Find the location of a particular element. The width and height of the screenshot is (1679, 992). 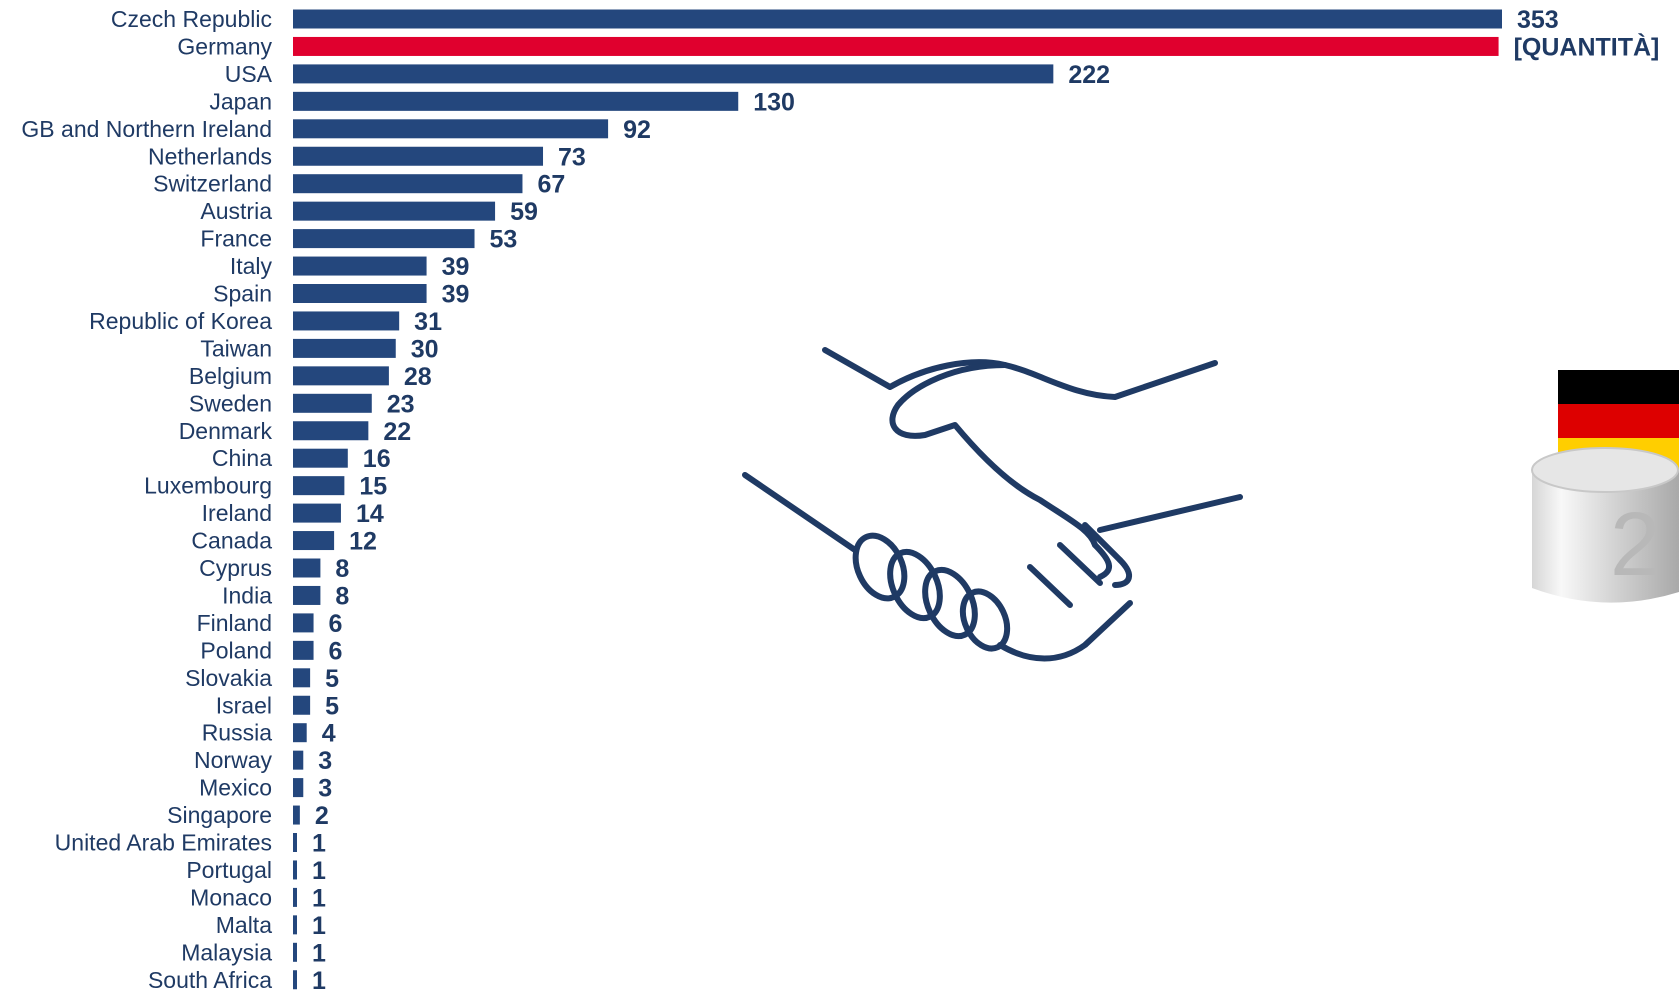

category-label: Slovakia is located at coordinates (228, 678).